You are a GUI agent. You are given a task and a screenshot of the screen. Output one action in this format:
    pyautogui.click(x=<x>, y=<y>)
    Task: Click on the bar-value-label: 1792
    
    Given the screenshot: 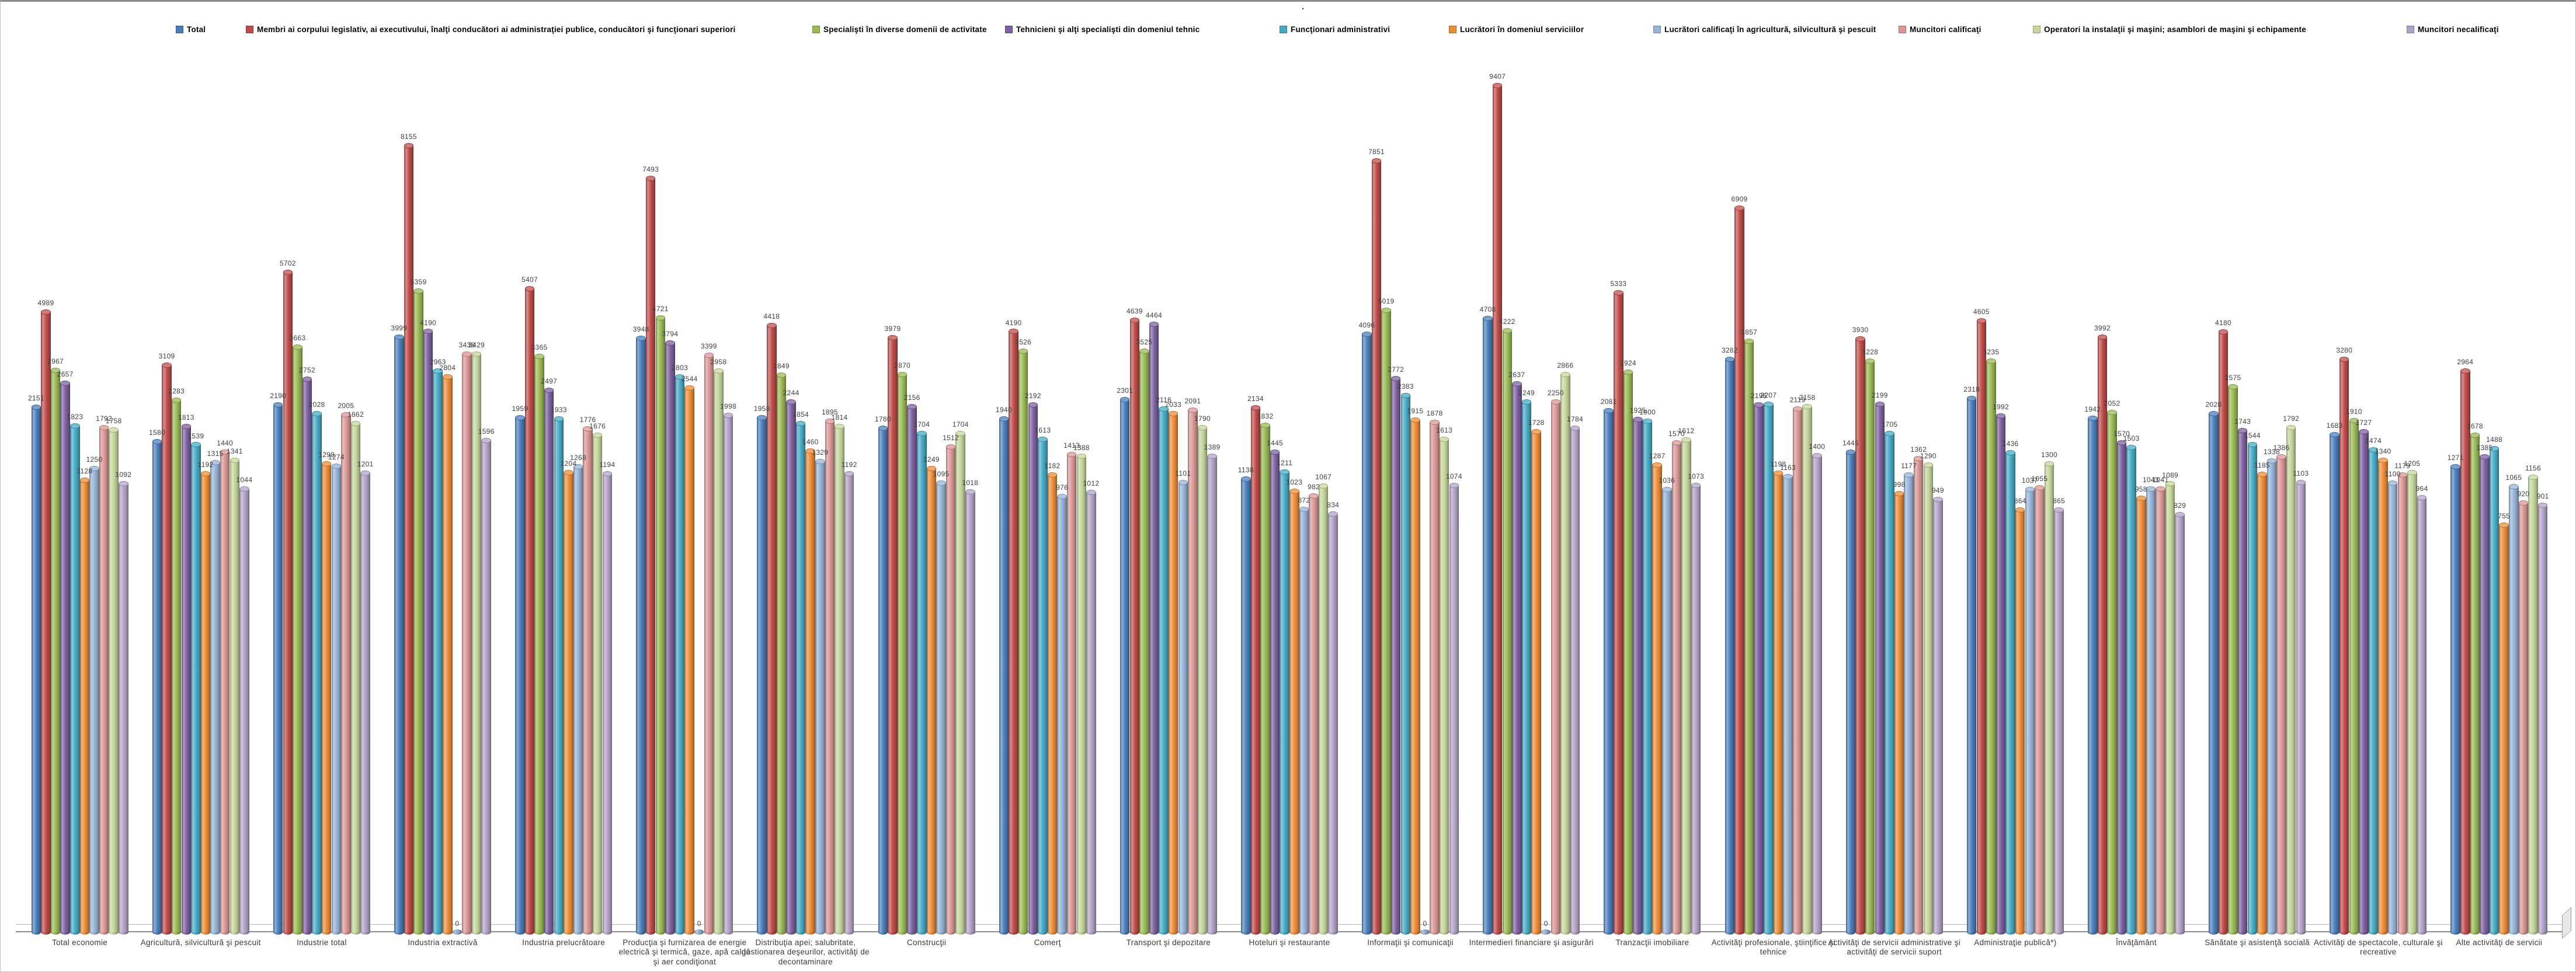 What is the action you would take?
    pyautogui.click(x=105, y=418)
    